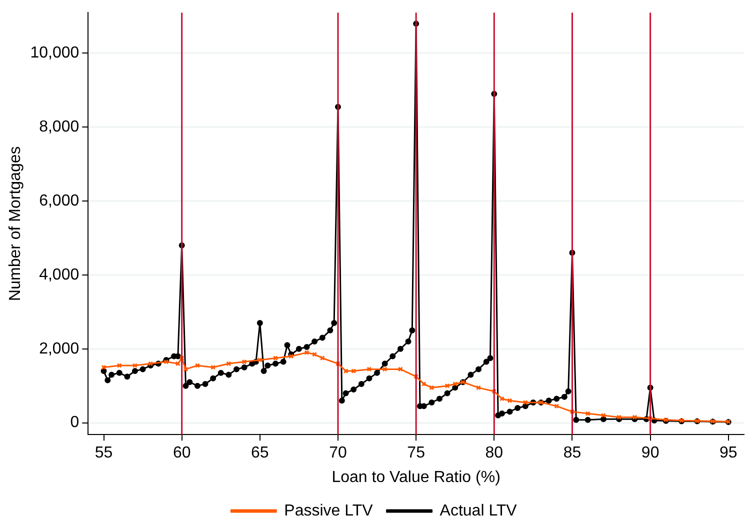 Image resolution: width=756 pixels, height=531 pixels. Describe the element at coordinates (15, 223) in the screenshot. I see `y-axis-title: Number of Mortgages` at that location.